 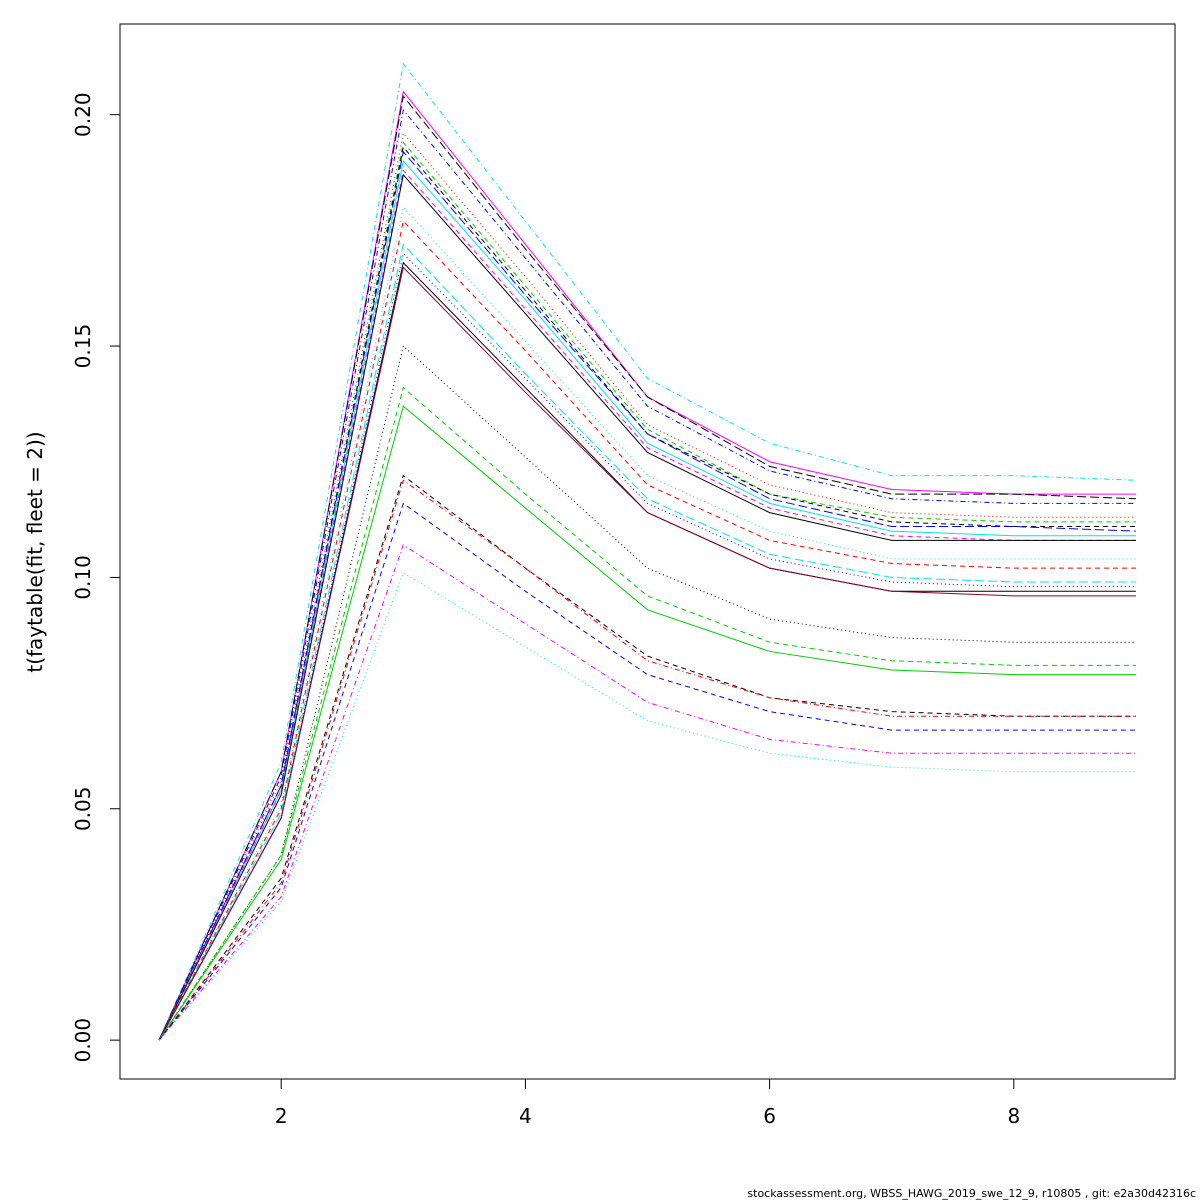 I want to click on y-tick-label: 0.10, so click(x=83, y=577).